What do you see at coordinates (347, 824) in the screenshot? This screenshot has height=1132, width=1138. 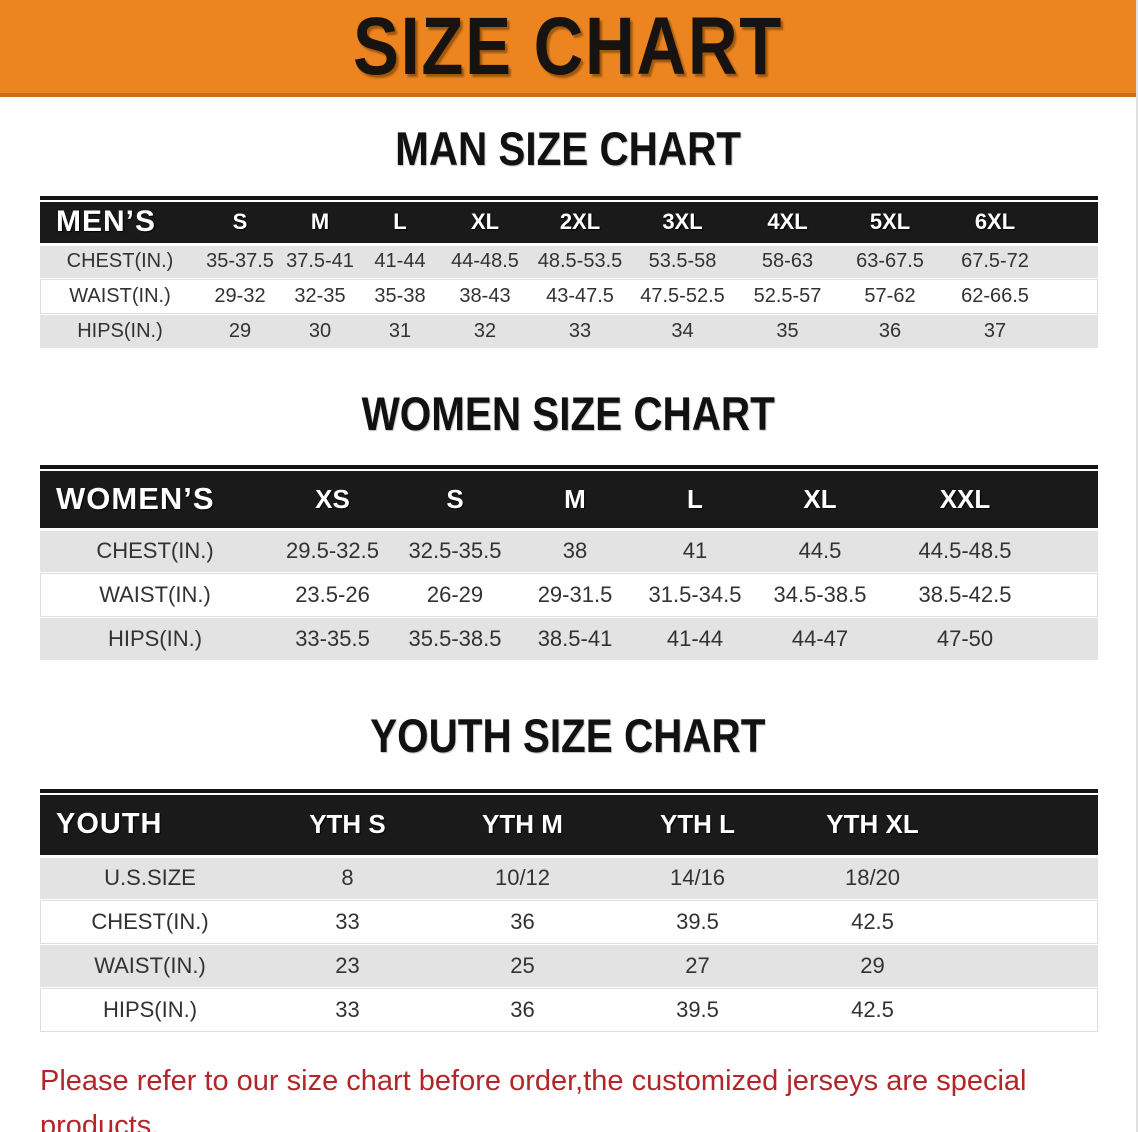 I see `size-header-cell: YTH S` at bounding box center [347, 824].